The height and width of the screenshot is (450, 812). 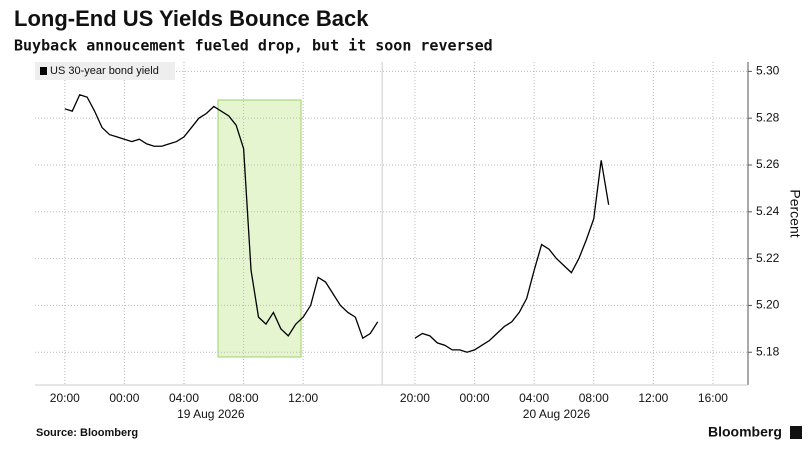 What do you see at coordinates (768, 211) in the screenshot?
I see `y-tick-label: 5.24` at bounding box center [768, 211].